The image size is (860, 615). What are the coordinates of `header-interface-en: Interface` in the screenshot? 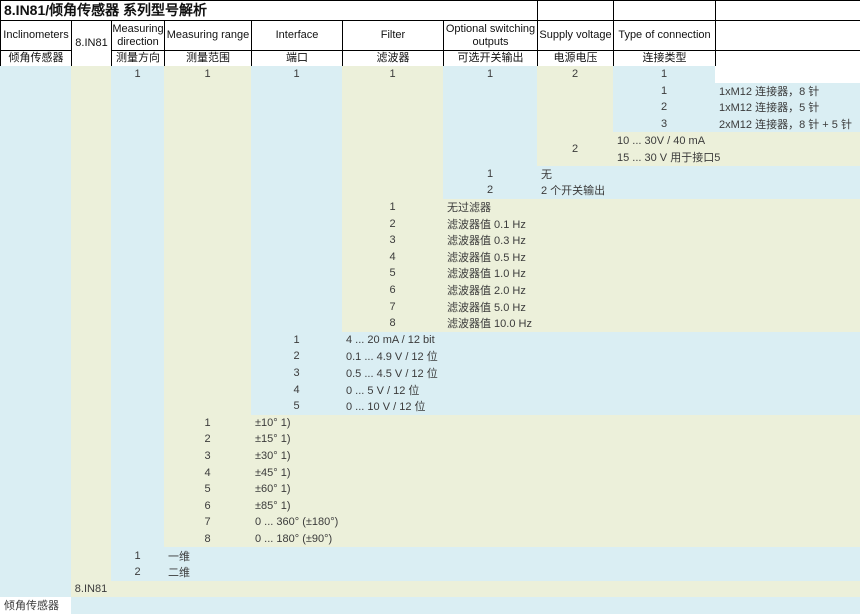 It's located at (297, 35).